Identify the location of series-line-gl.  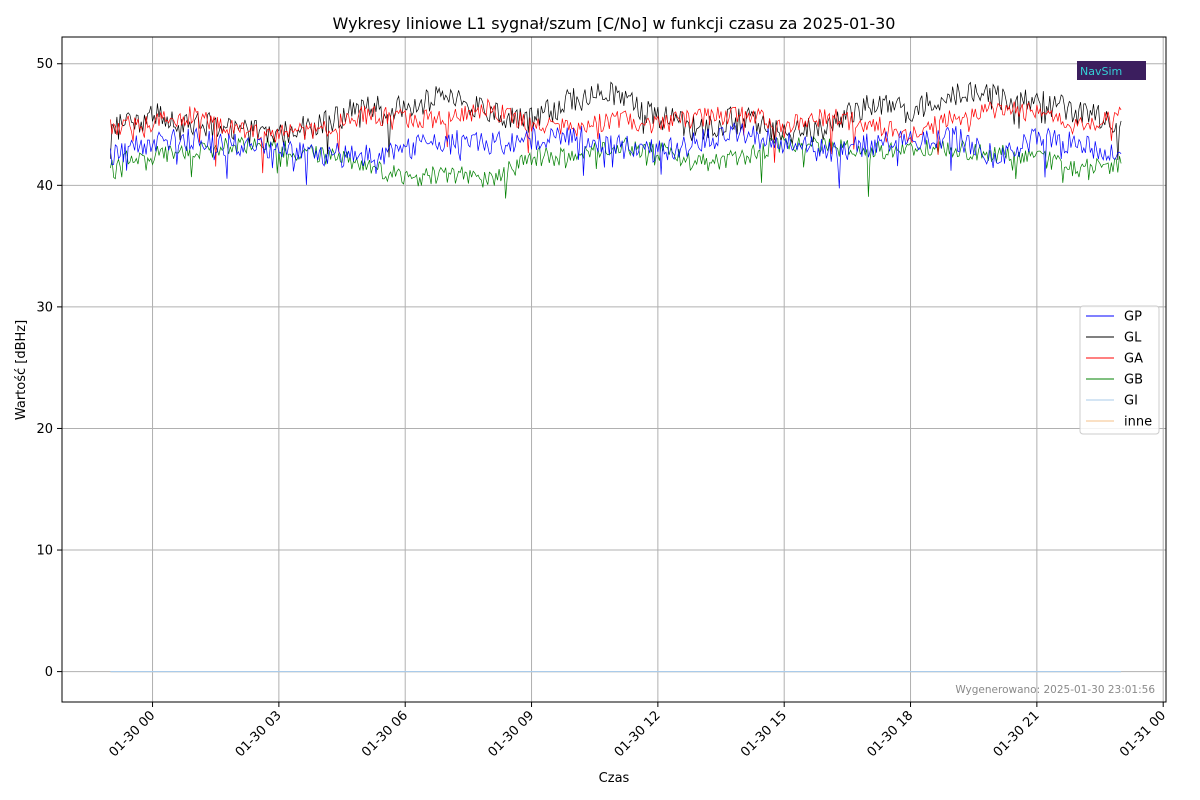
(616, 121).